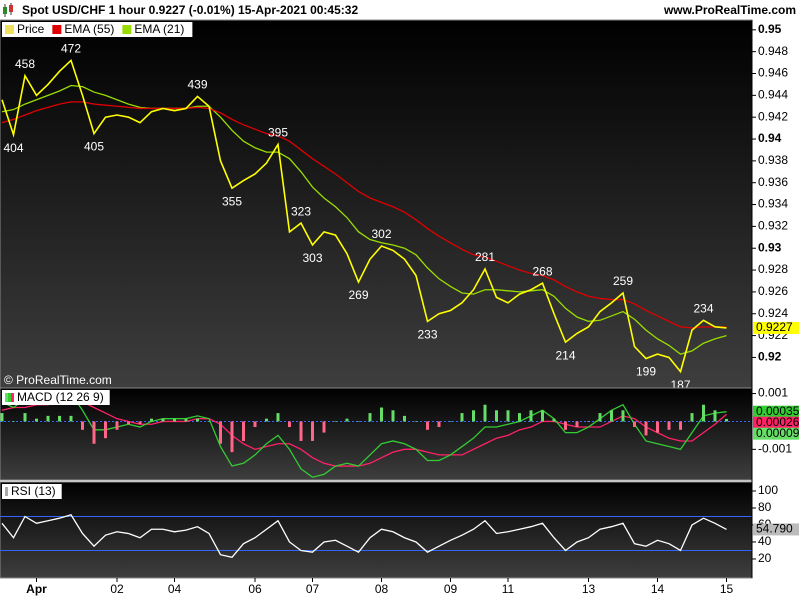  I want to click on y-tick-label: 0.93, so click(770, 247).